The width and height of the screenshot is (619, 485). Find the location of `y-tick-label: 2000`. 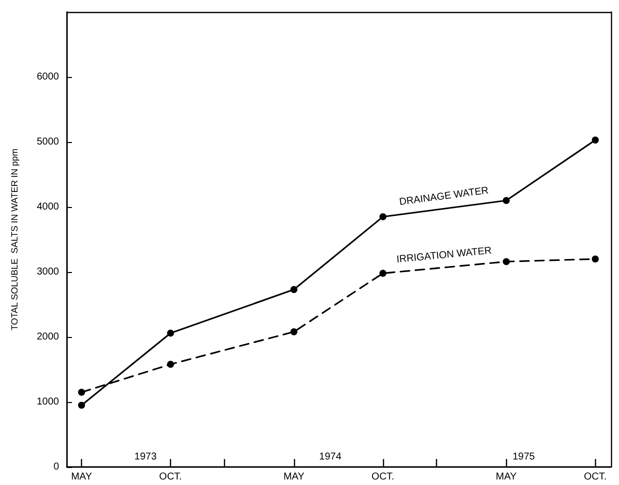

y-tick-label: 2000 is located at coordinates (48, 337).